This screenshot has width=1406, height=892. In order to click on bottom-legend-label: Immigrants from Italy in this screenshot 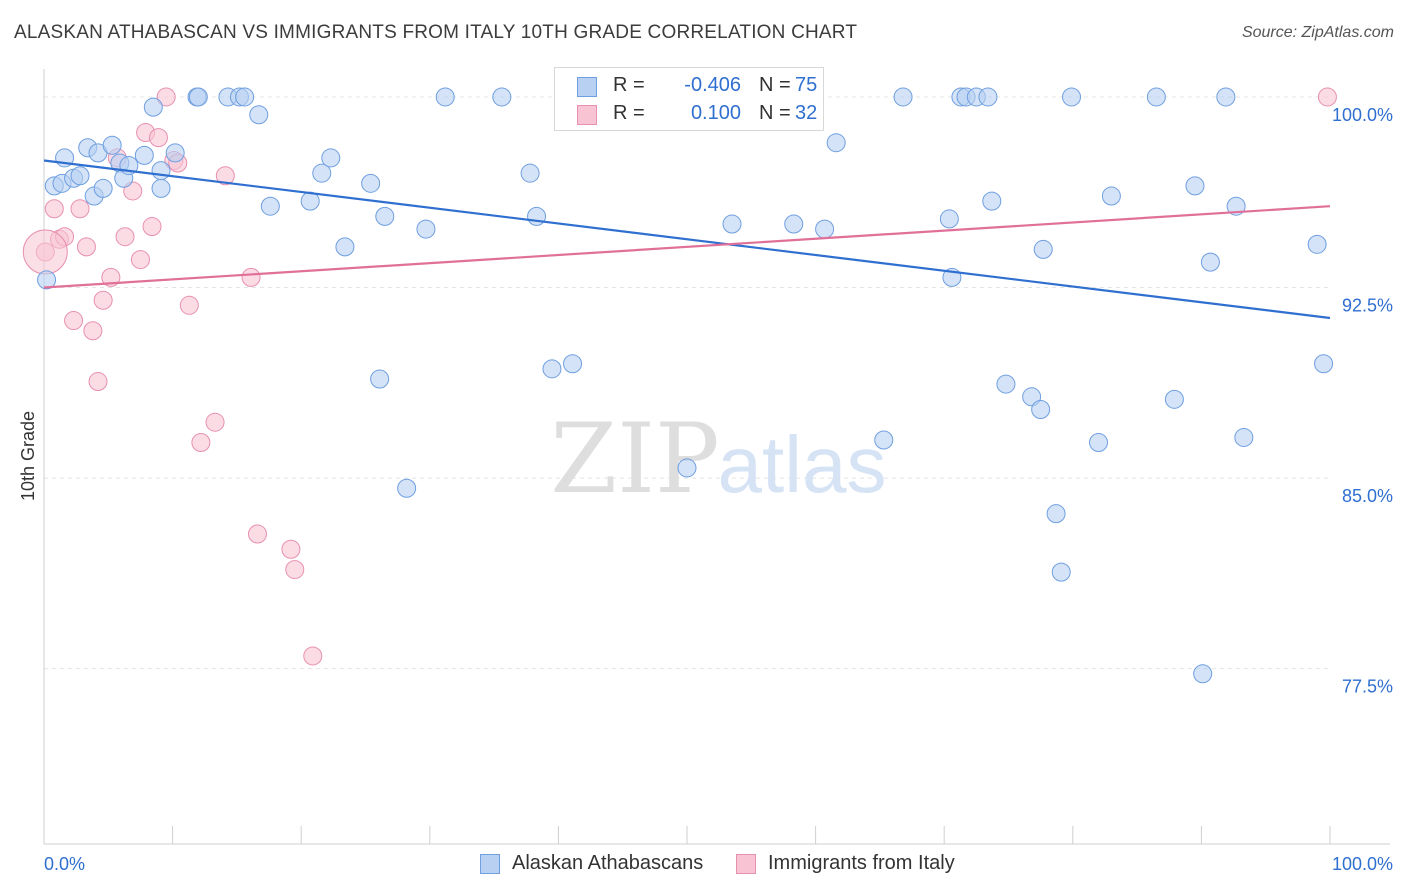, I will do `click(861, 863)`.